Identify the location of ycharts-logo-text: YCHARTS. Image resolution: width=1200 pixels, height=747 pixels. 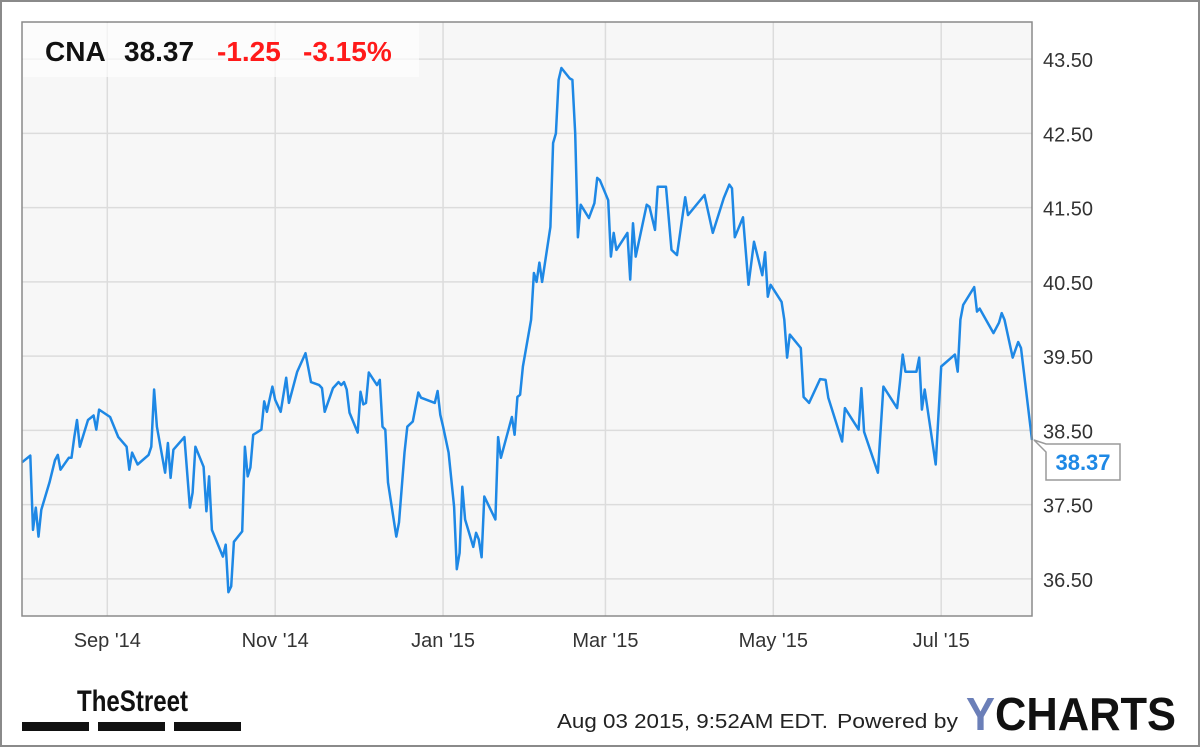
(1071, 714).